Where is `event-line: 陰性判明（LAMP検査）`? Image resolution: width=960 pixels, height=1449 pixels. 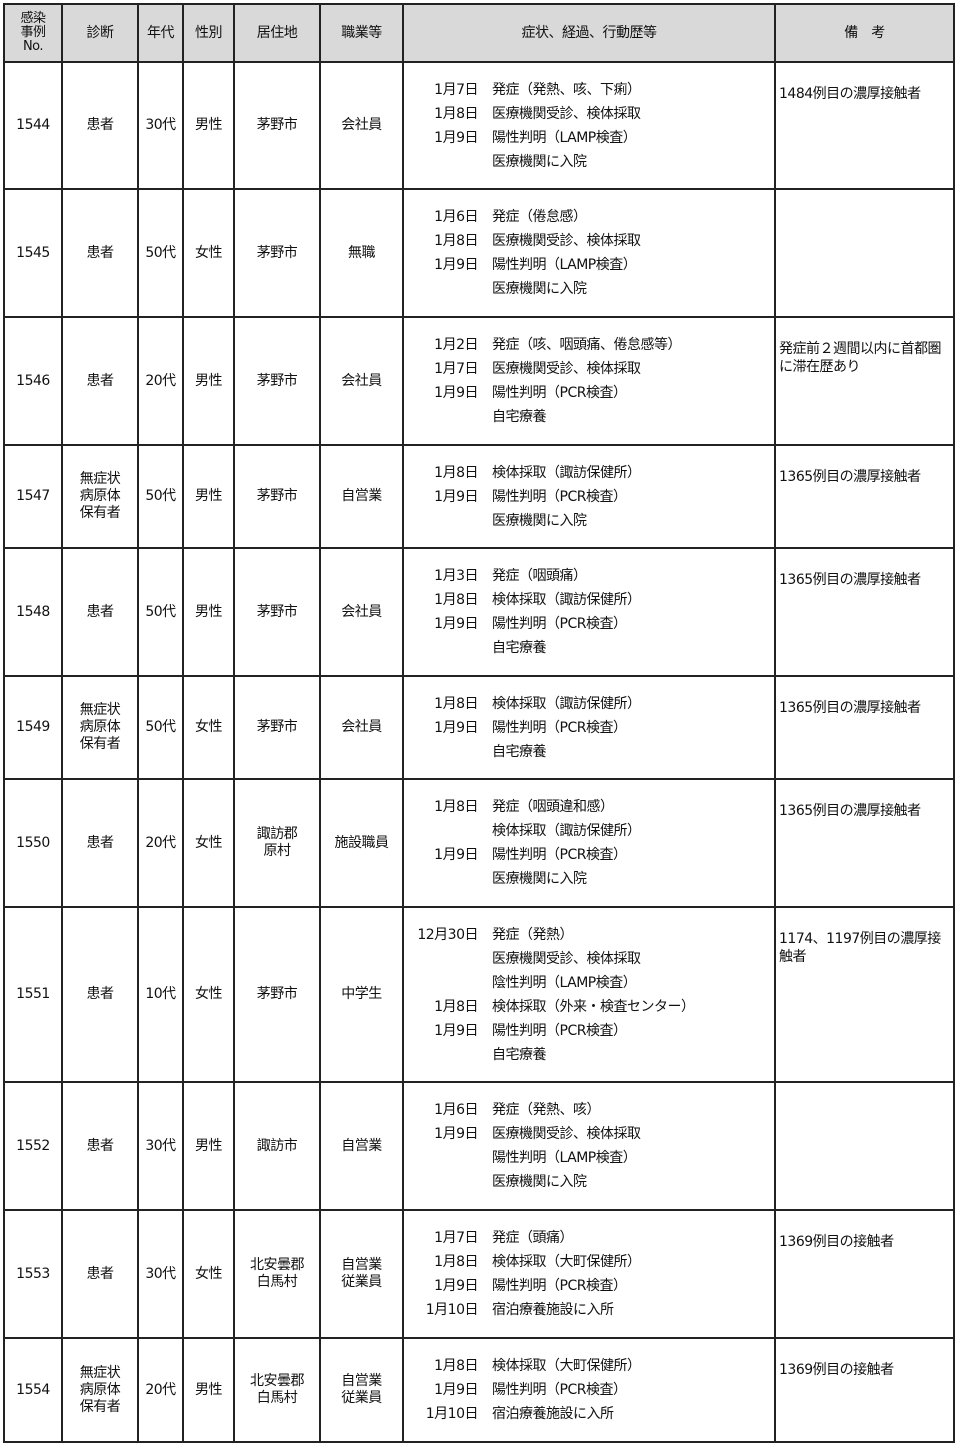 event-line: 陰性判明（LAMP検査） is located at coordinates (594, 983).